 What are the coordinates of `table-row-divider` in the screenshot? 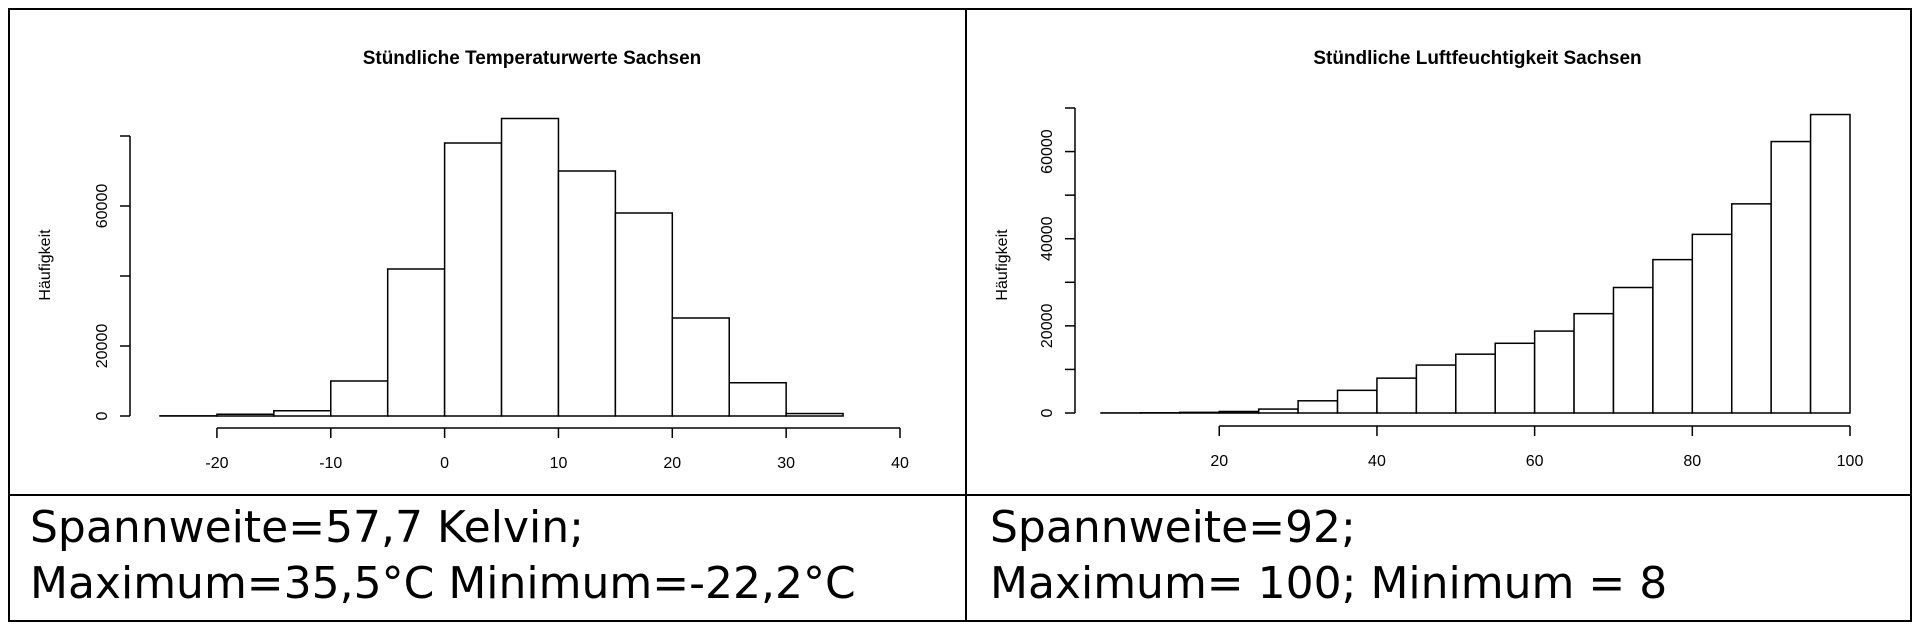 It's located at (960, 495).